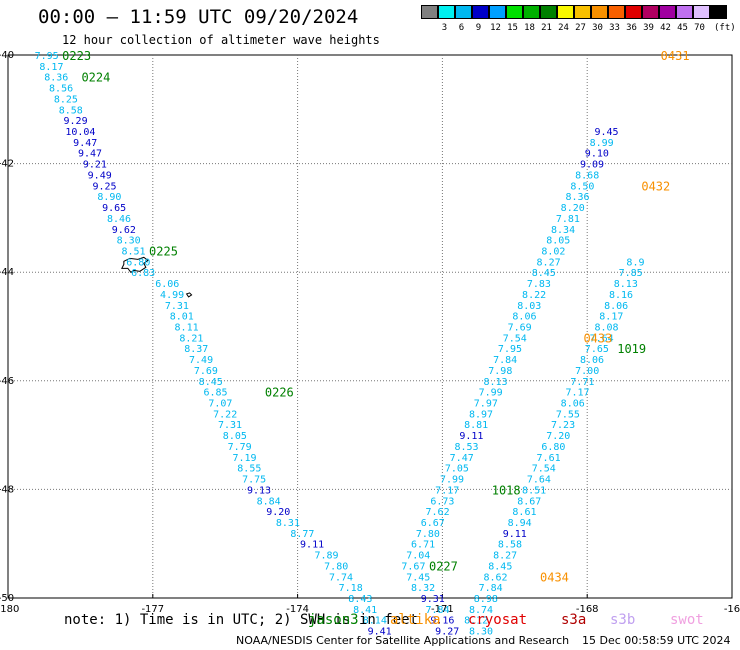  I want to click on colorbar-label: 39, so click(648, 28).